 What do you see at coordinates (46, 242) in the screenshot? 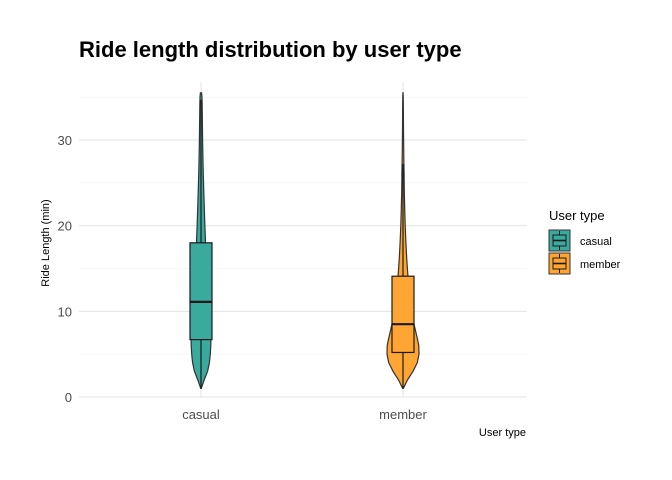
I see `y-axis-label: Ride Length (min)` at bounding box center [46, 242].